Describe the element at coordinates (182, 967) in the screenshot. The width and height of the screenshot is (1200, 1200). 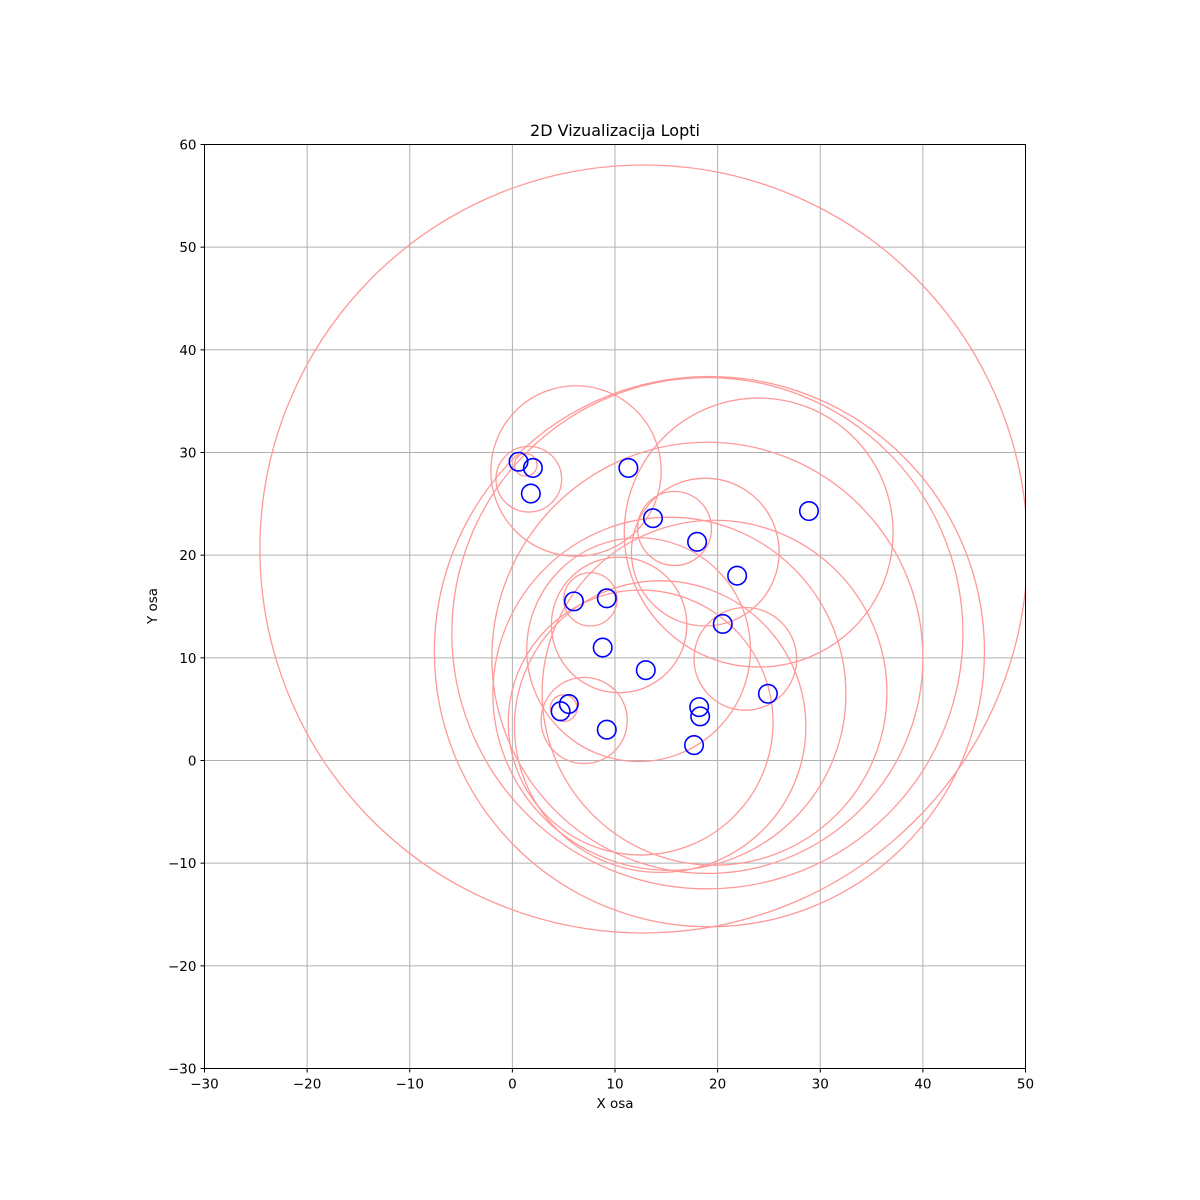
I see `y-tick-label: −20` at that location.